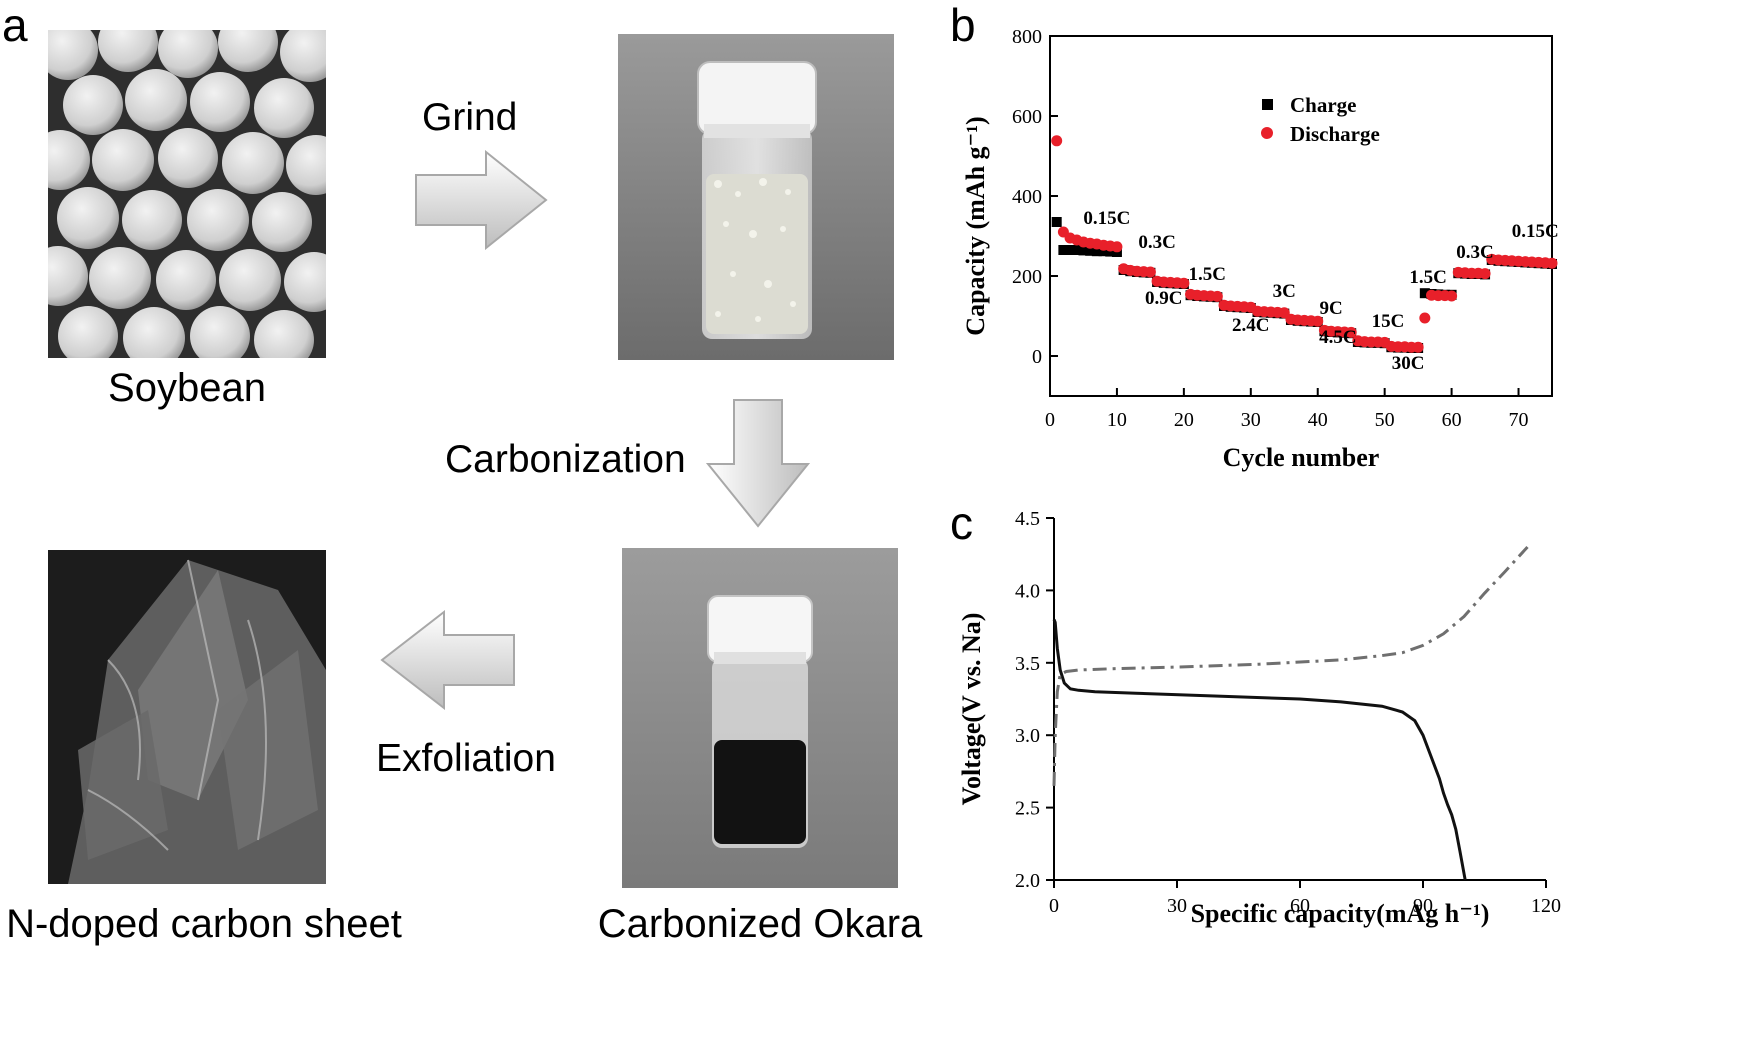 This screenshot has height=1062, width=1748. I want to click on x-axis-label: Cycle number, so click(1301, 457).